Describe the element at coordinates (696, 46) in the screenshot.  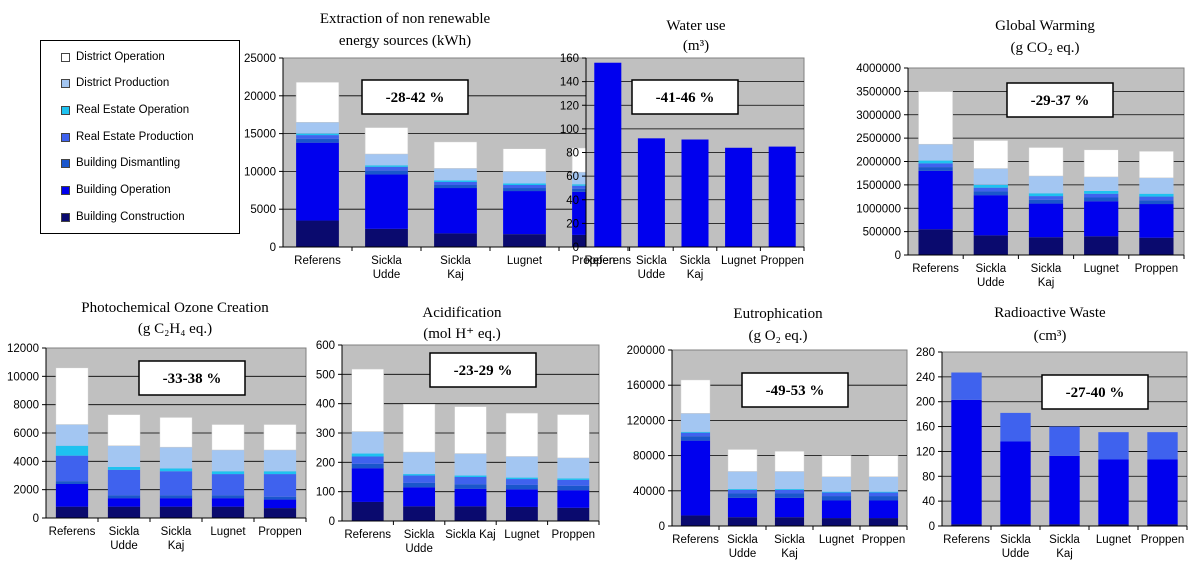
I see `chart-title: (m³)` at that location.